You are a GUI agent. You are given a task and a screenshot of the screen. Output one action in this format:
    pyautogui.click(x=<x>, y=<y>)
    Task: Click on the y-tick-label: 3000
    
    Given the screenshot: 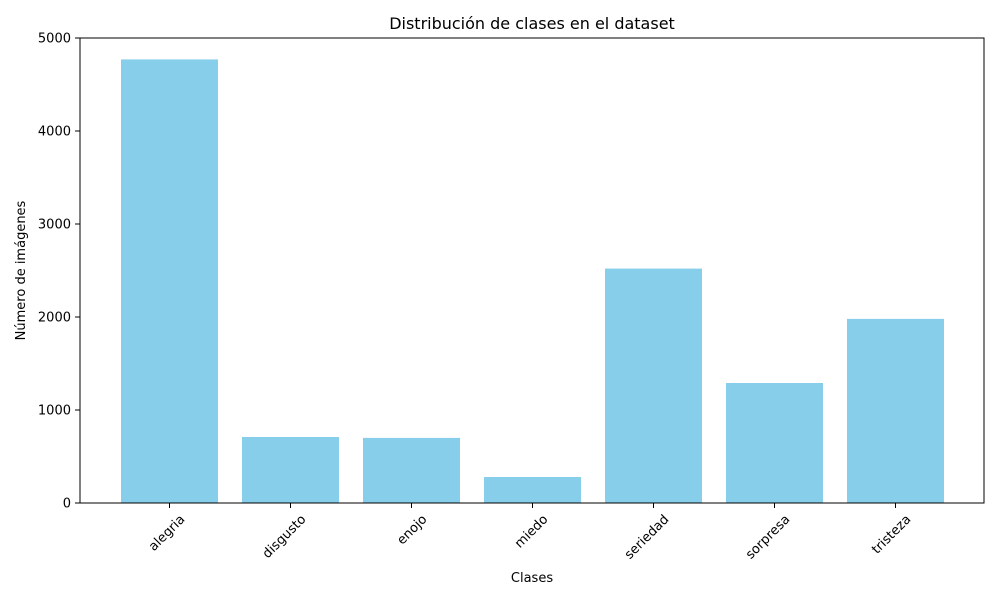 What is the action you would take?
    pyautogui.click(x=54, y=225)
    